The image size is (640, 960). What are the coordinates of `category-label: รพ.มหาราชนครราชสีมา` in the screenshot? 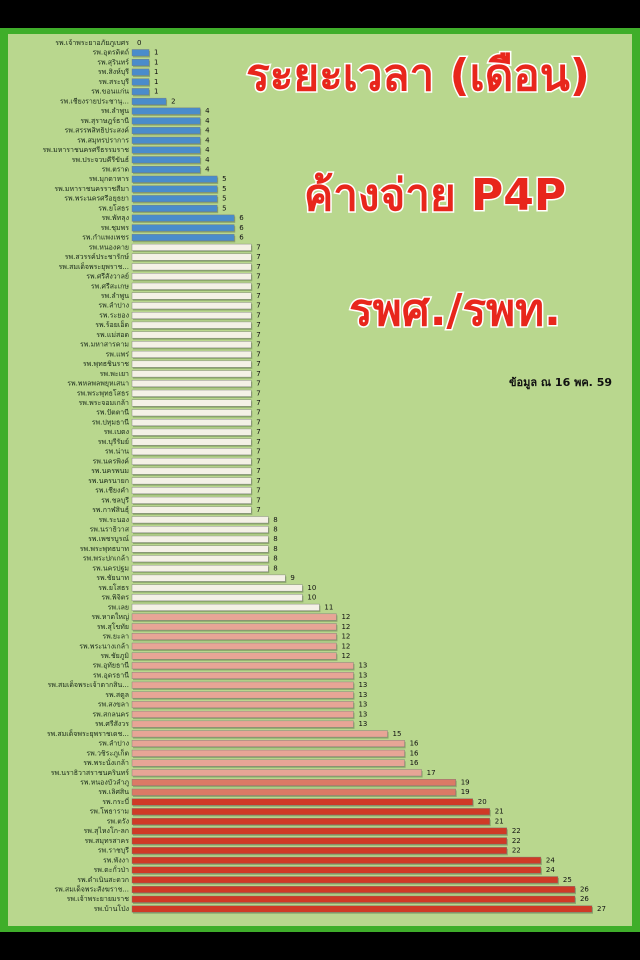 It's located at (91, 189).